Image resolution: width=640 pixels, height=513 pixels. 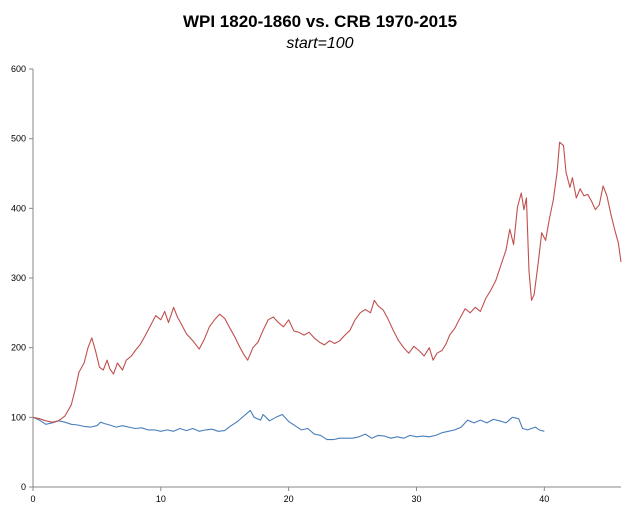 I want to click on y-tick-label: 200, so click(x=18, y=348).